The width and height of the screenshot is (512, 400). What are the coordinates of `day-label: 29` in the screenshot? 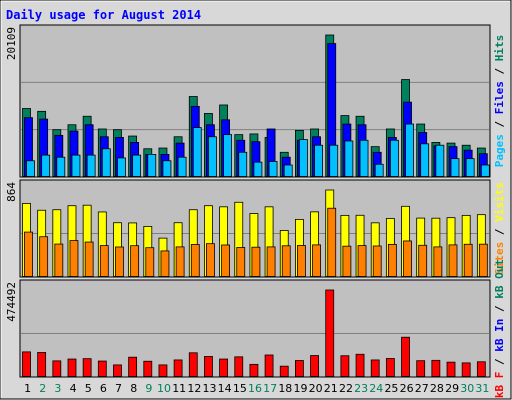 It's located at (452, 388).